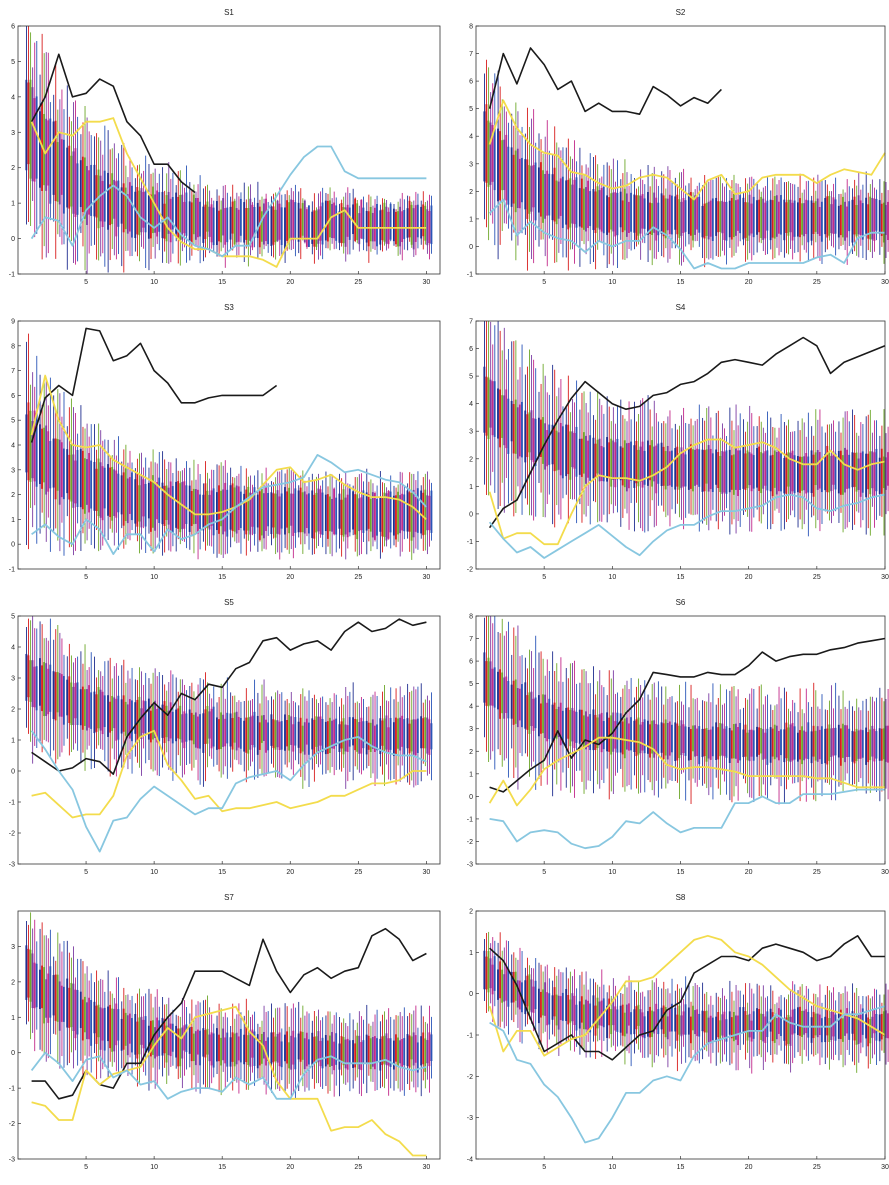 The image size is (889, 1185). I want to click on x-tick-label: 20, so click(290, 577).